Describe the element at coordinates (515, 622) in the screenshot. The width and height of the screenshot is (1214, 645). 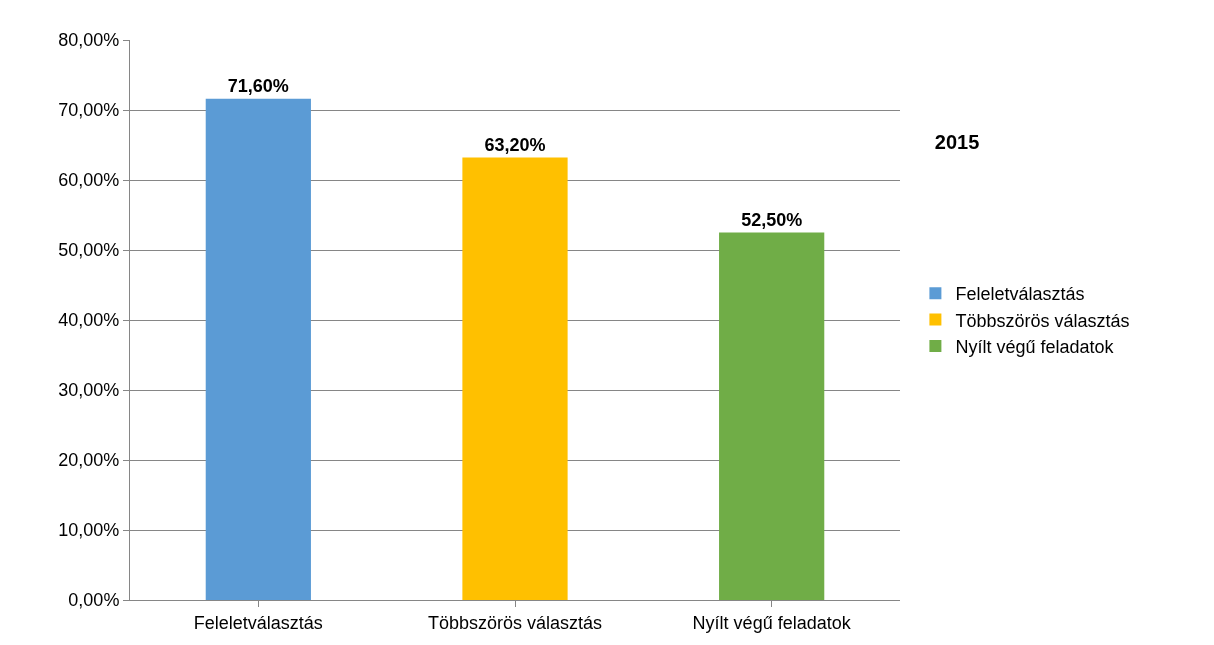
I see `x-tick-label: Többszörös választás` at that location.